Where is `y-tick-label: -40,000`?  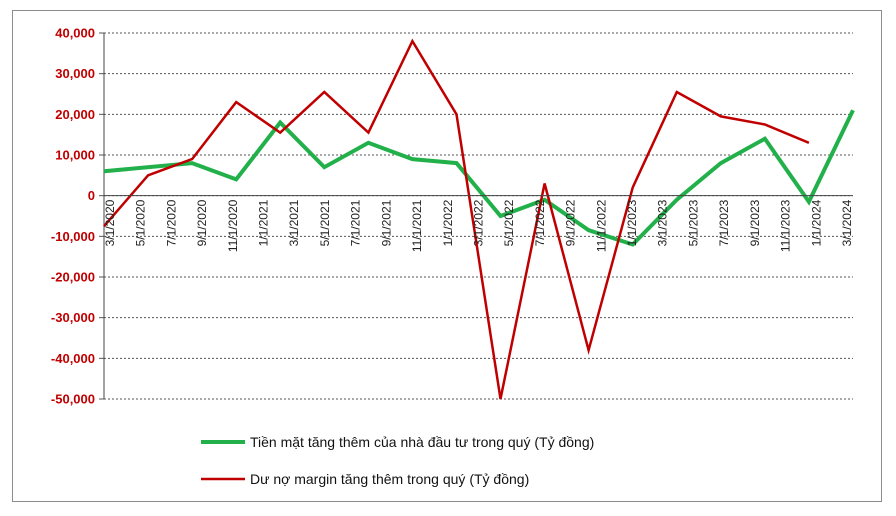 y-tick-label: -40,000 is located at coordinates (73, 358).